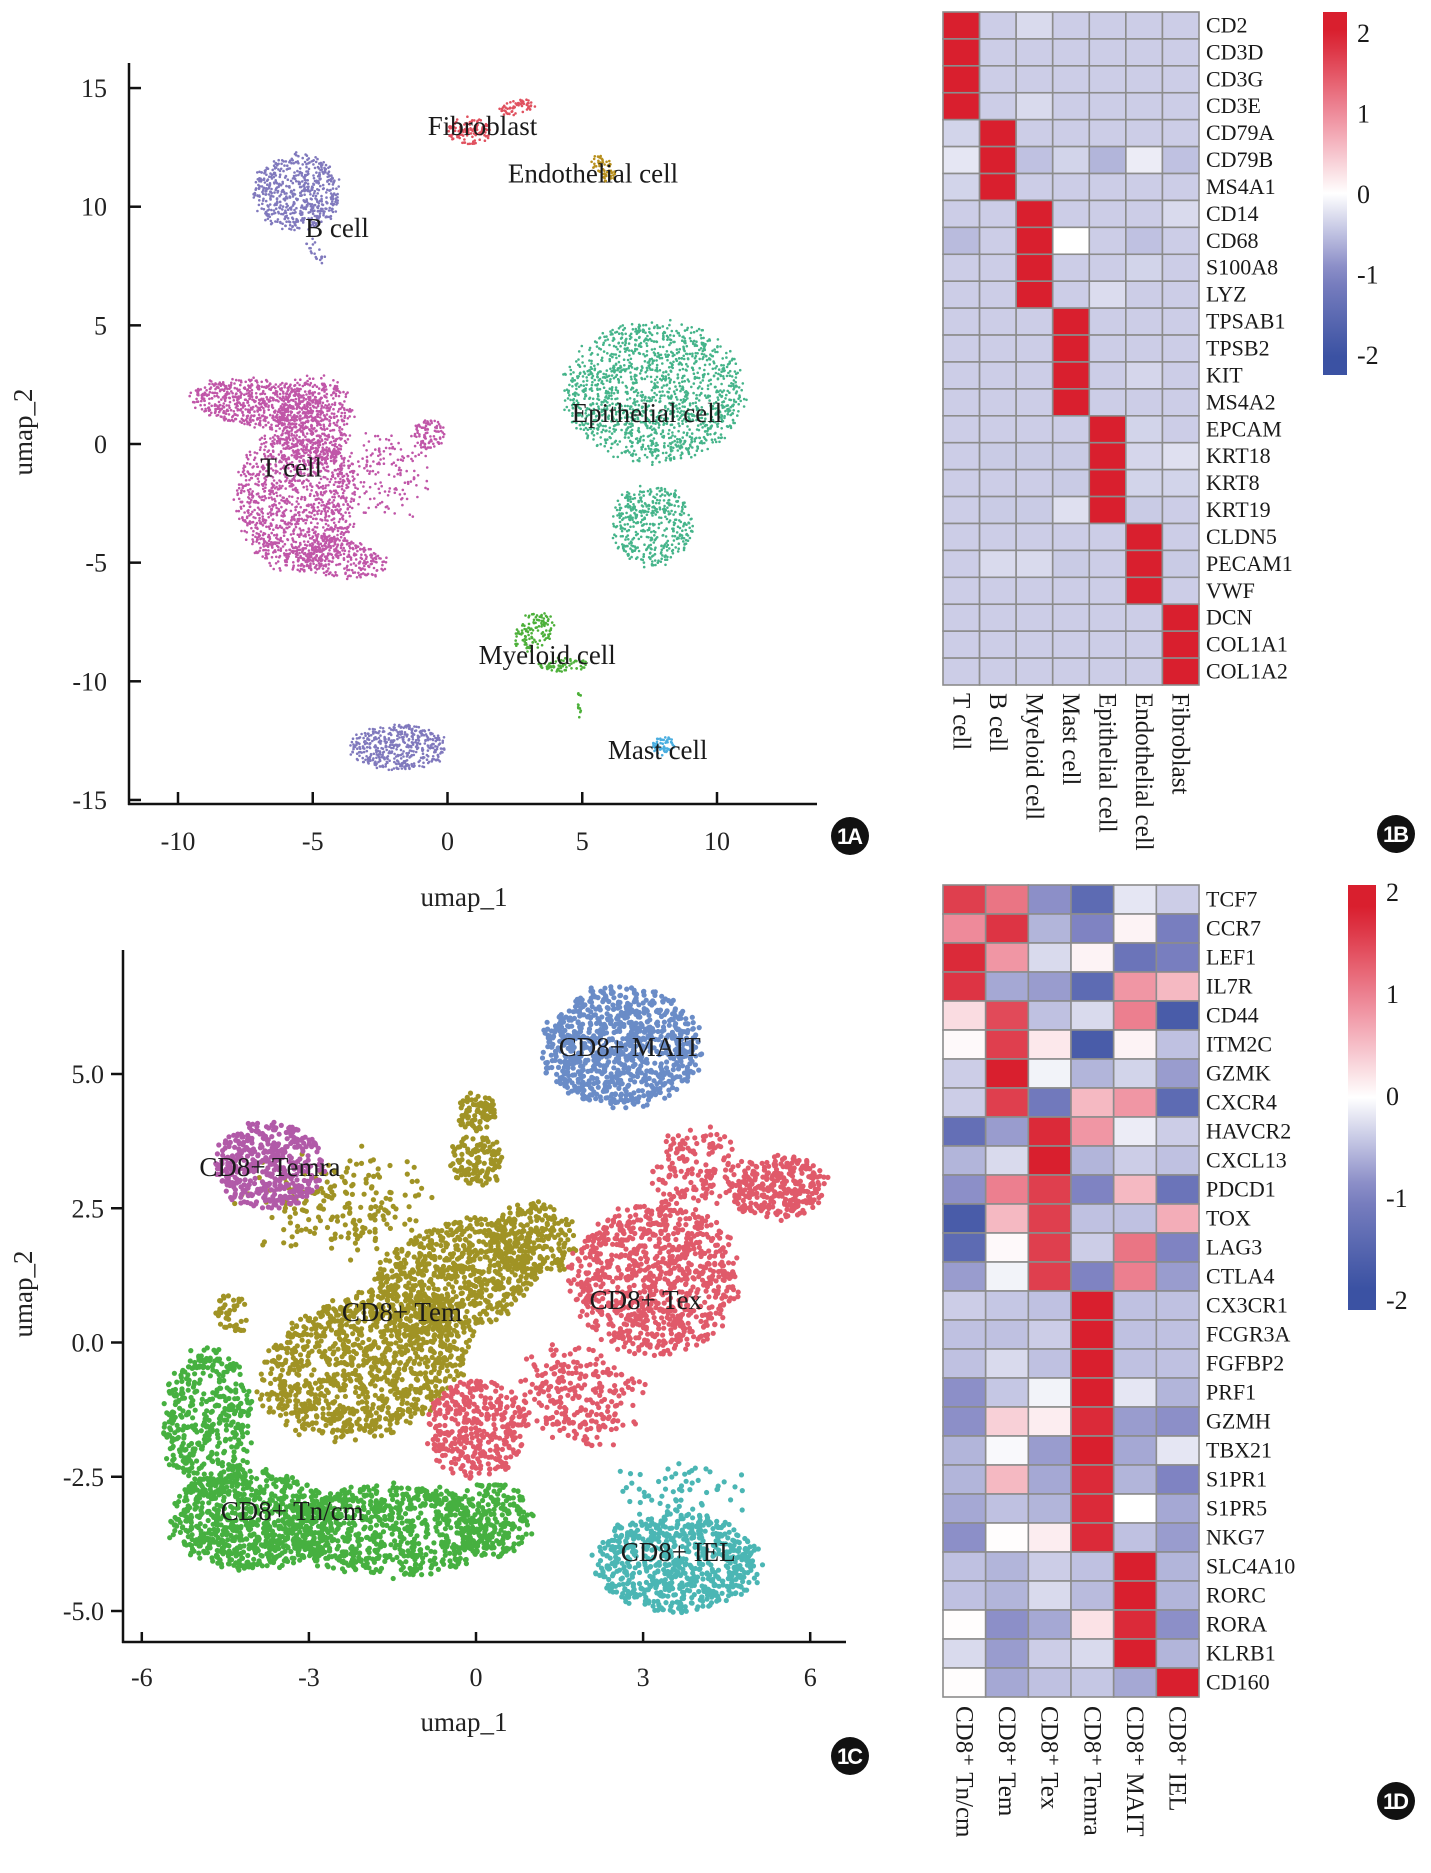 Image resolution: width=1431 pixels, height=1873 pixels. Describe the element at coordinates (595, 156) in the screenshot. I see `point-endothelial-cell` at that location.